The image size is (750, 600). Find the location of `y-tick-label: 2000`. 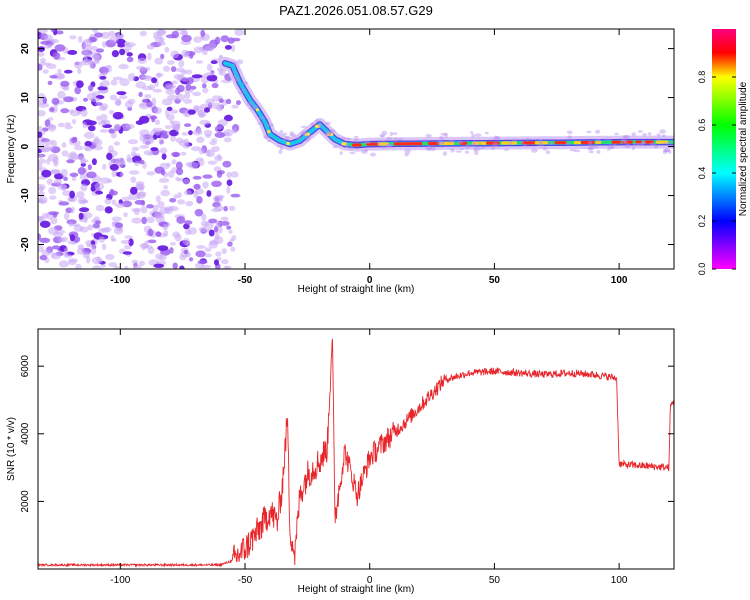

y-tick-label: 2000 is located at coordinates (25, 501).